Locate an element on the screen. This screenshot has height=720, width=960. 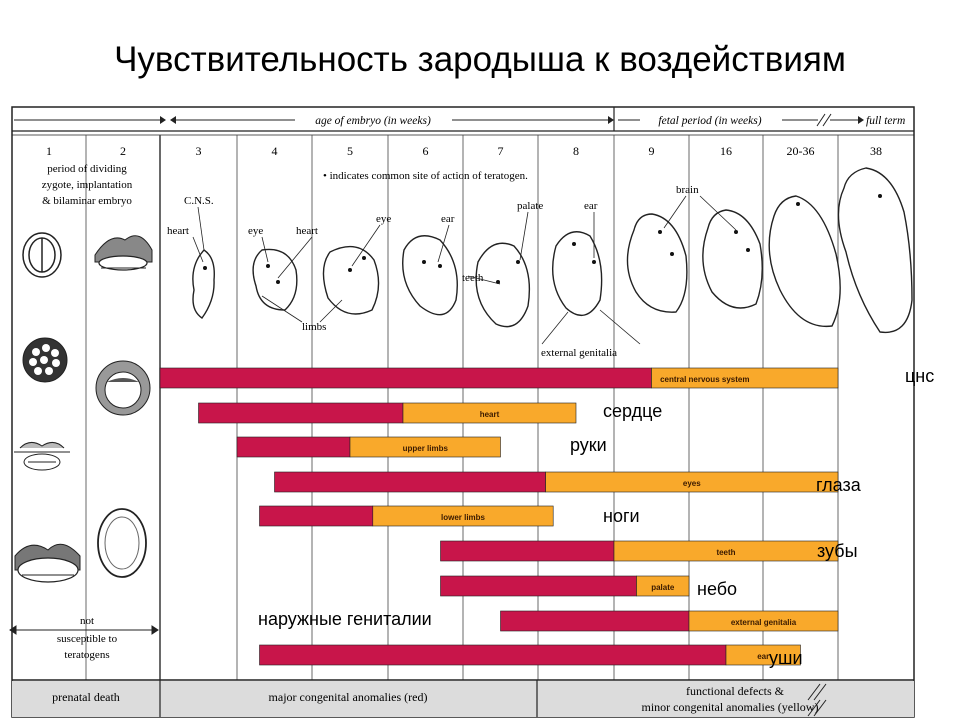
annotation-leader-lines is located at coordinates (464, 270).